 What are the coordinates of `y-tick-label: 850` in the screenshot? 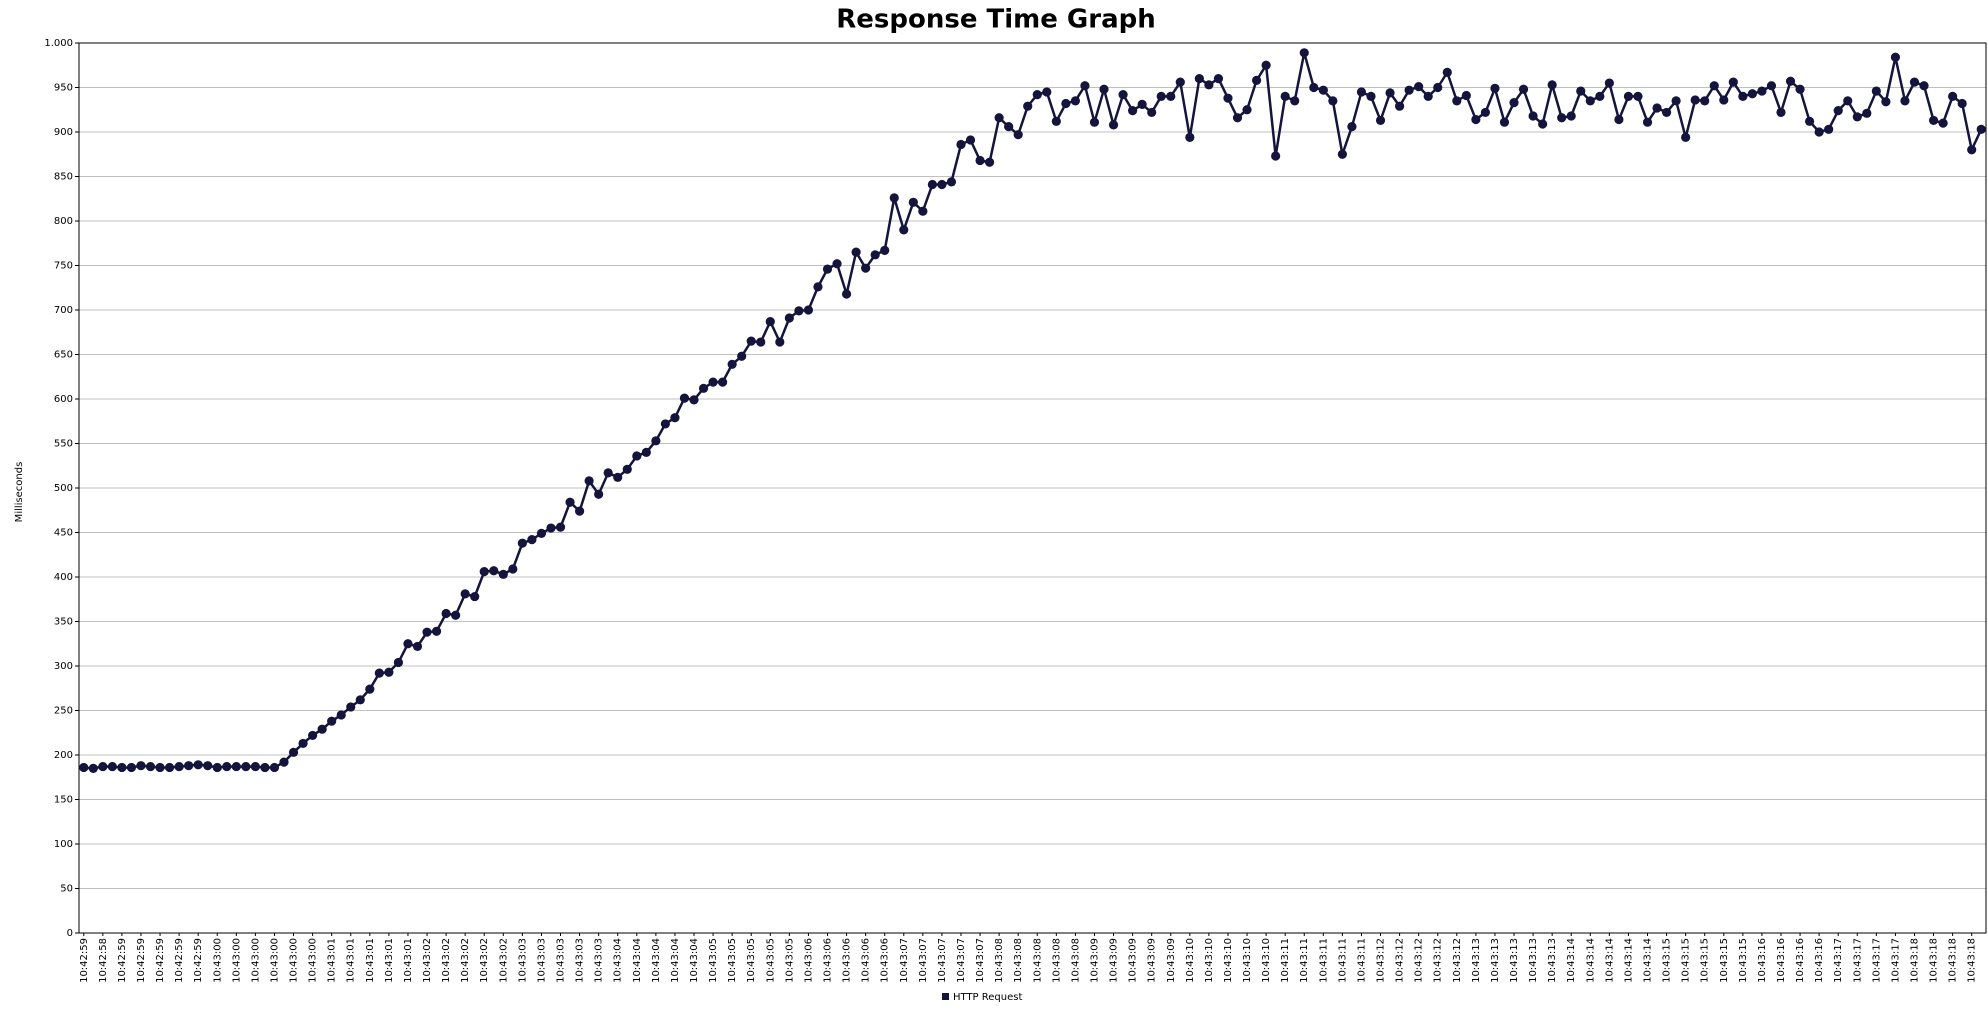 It's located at (63, 177).